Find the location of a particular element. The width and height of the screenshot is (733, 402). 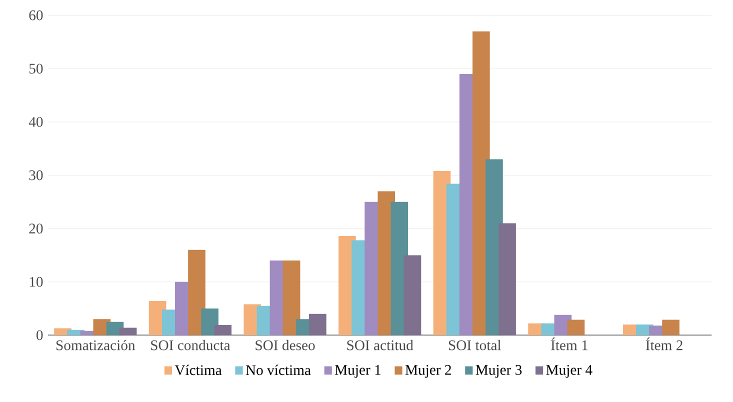

x-tick-label: SOI total is located at coordinates (475, 345).